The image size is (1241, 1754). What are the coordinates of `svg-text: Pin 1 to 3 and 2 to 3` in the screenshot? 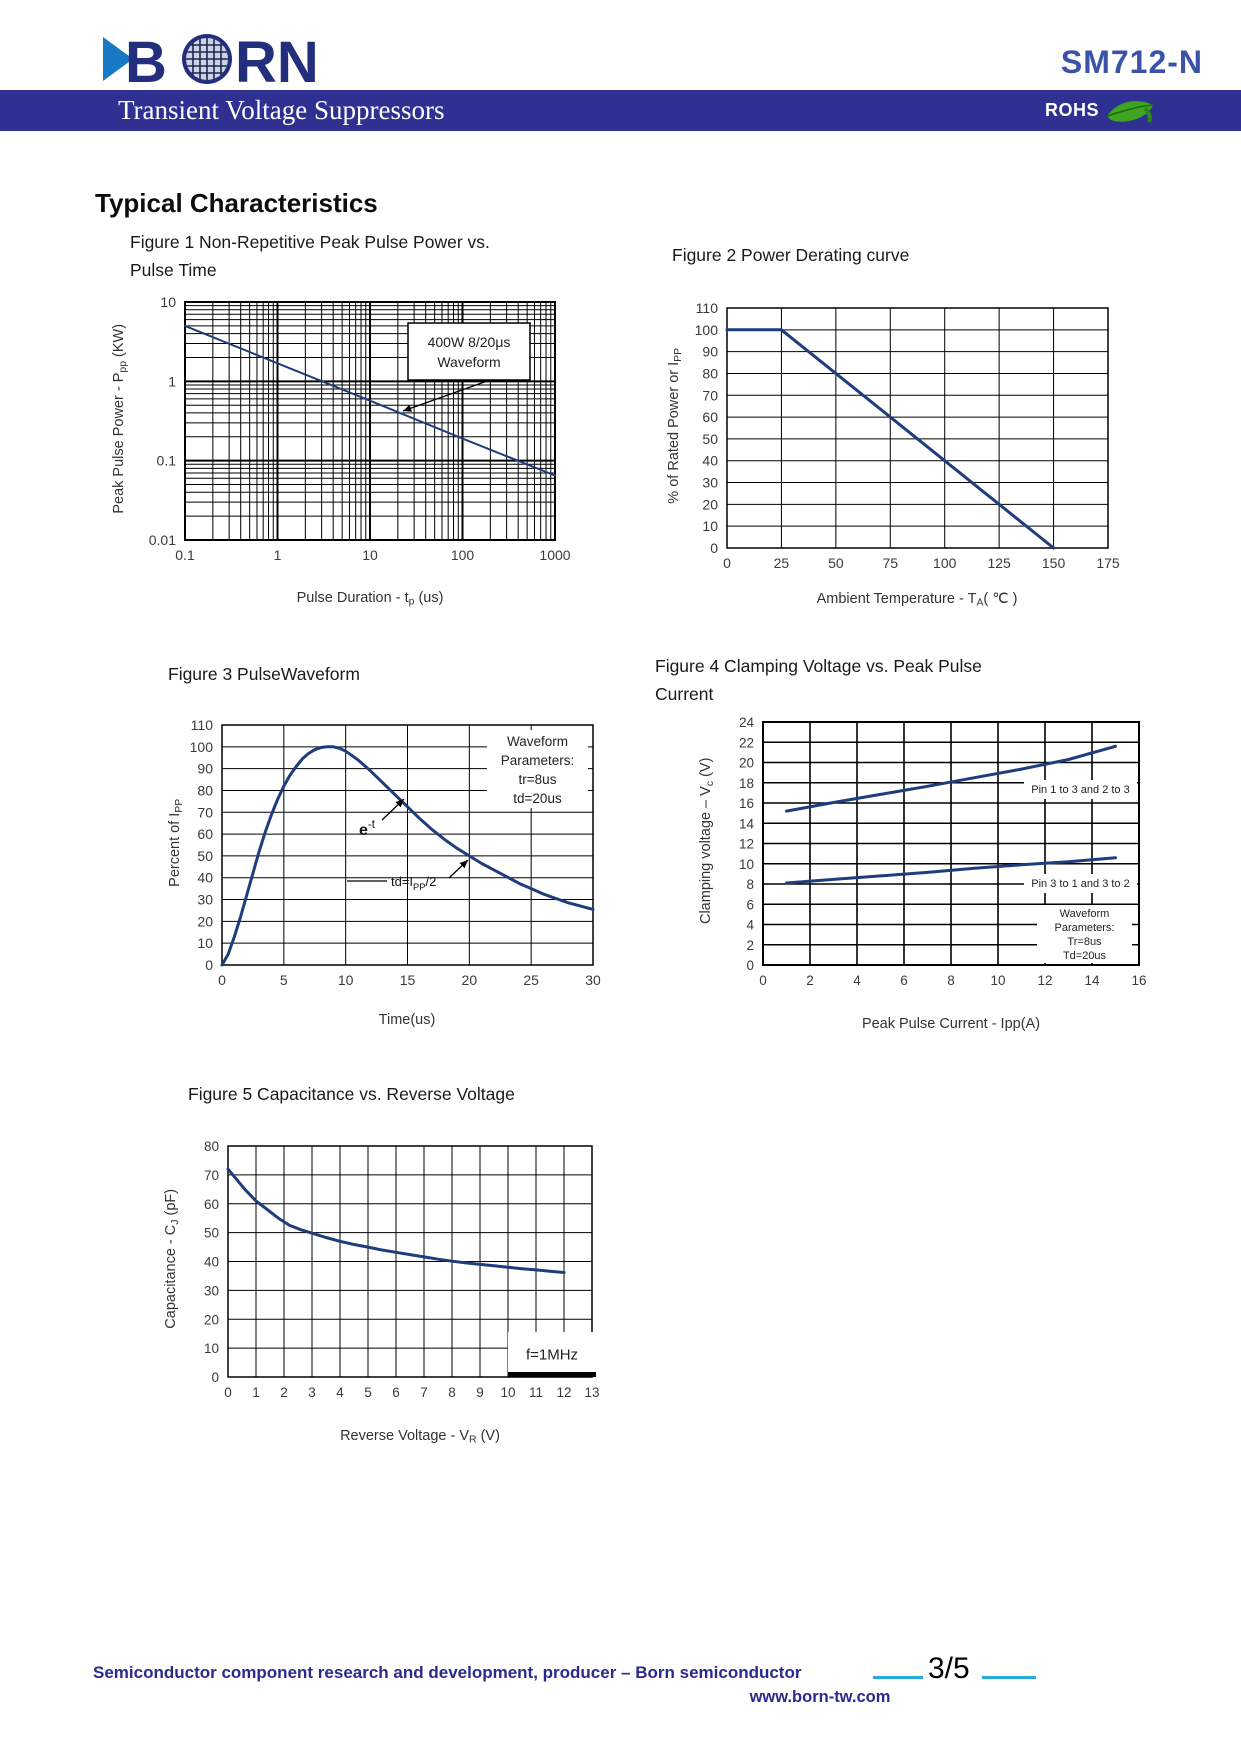 It's located at (1080, 790).